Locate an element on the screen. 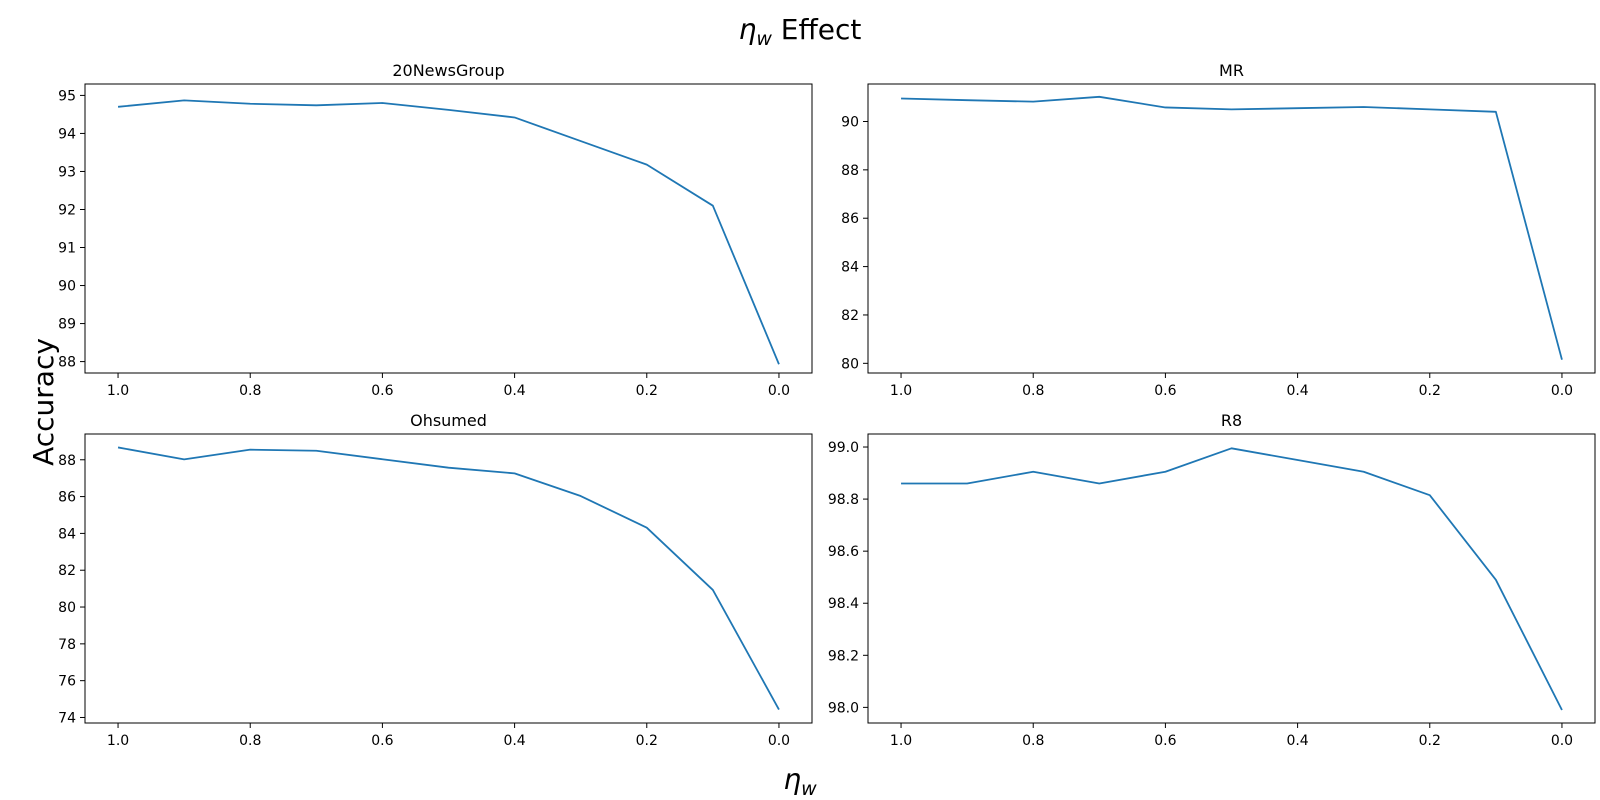 The width and height of the screenshot is (1600, 800). x-axis-label: ηw is located at coordinates (800, 781).